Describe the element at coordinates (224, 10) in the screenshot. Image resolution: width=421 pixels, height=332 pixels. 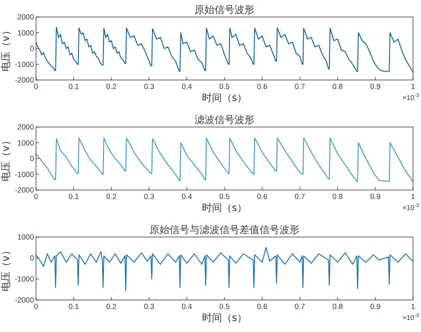
I see `chart-title: 原始信号波形` at that location.